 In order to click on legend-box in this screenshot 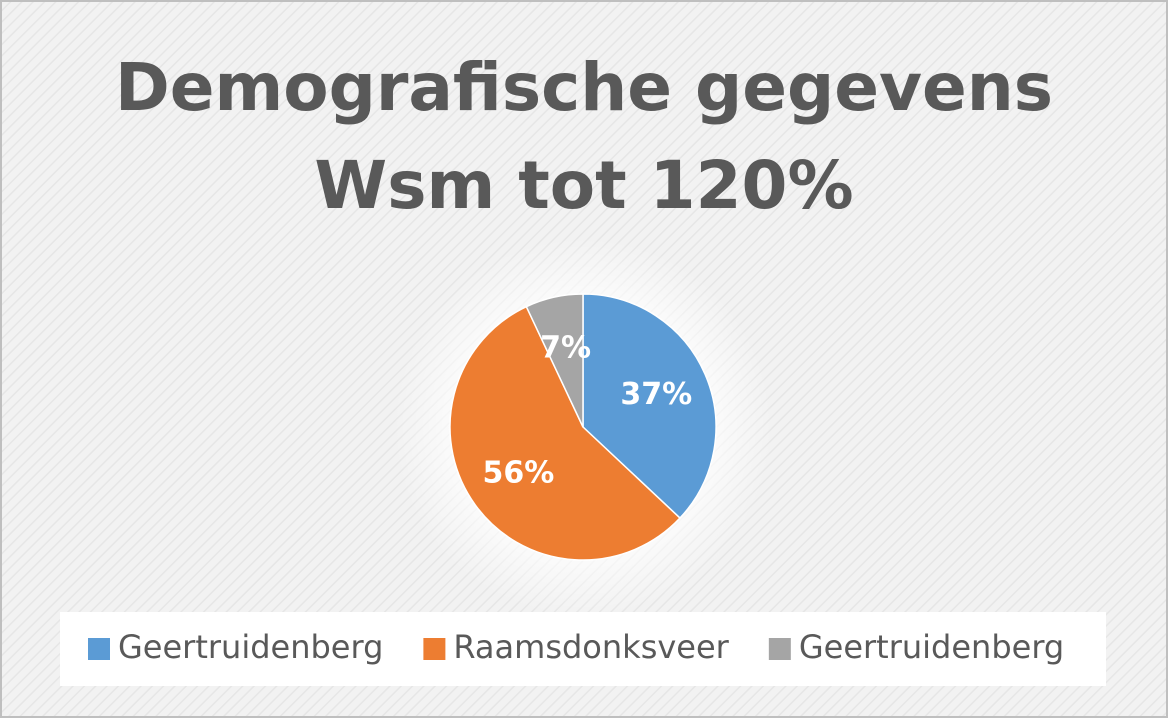, I will do `click(583, 649)`.